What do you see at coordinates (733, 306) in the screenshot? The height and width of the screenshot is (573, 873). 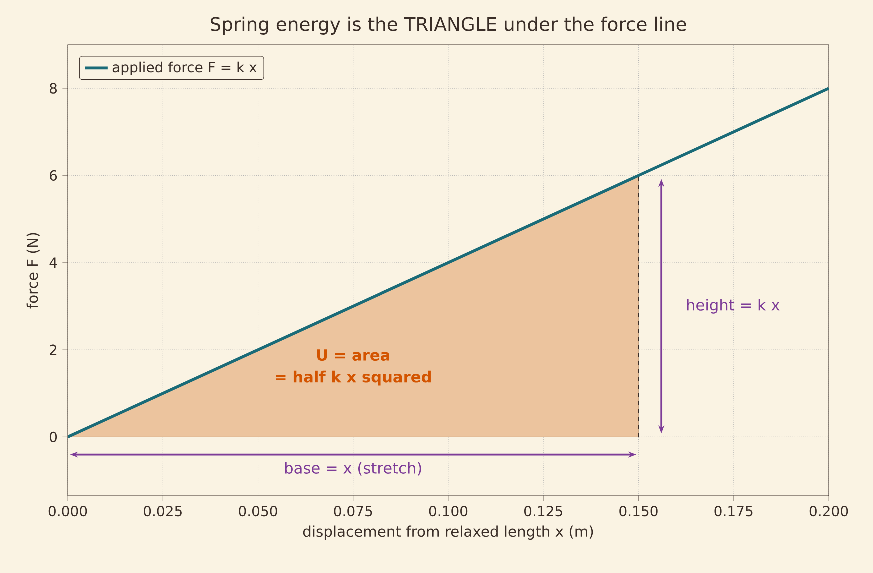 I see `annotation: height = k x` at bounding box center [733, 306].